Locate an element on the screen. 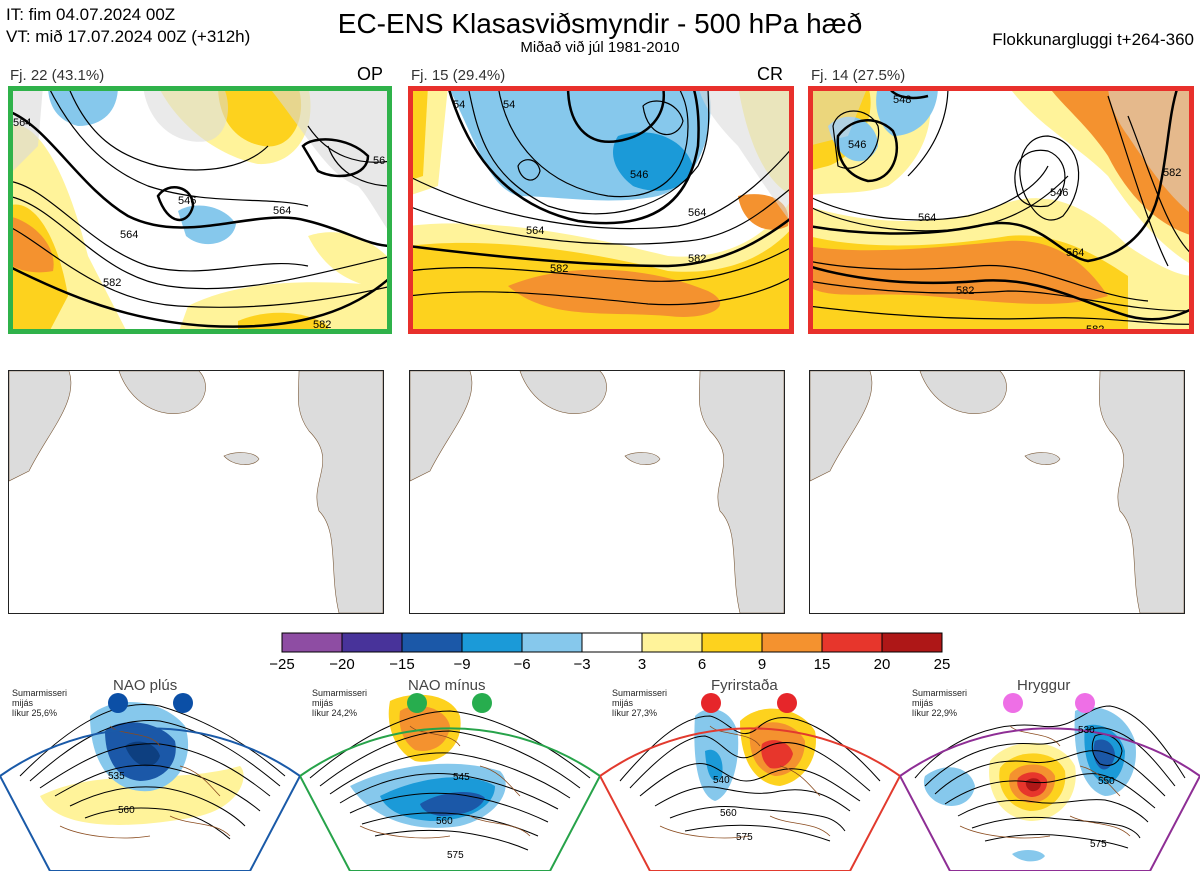  cluster-map-2: 54 54 546 564 582 582 564 is located at coordinates (601, 210).